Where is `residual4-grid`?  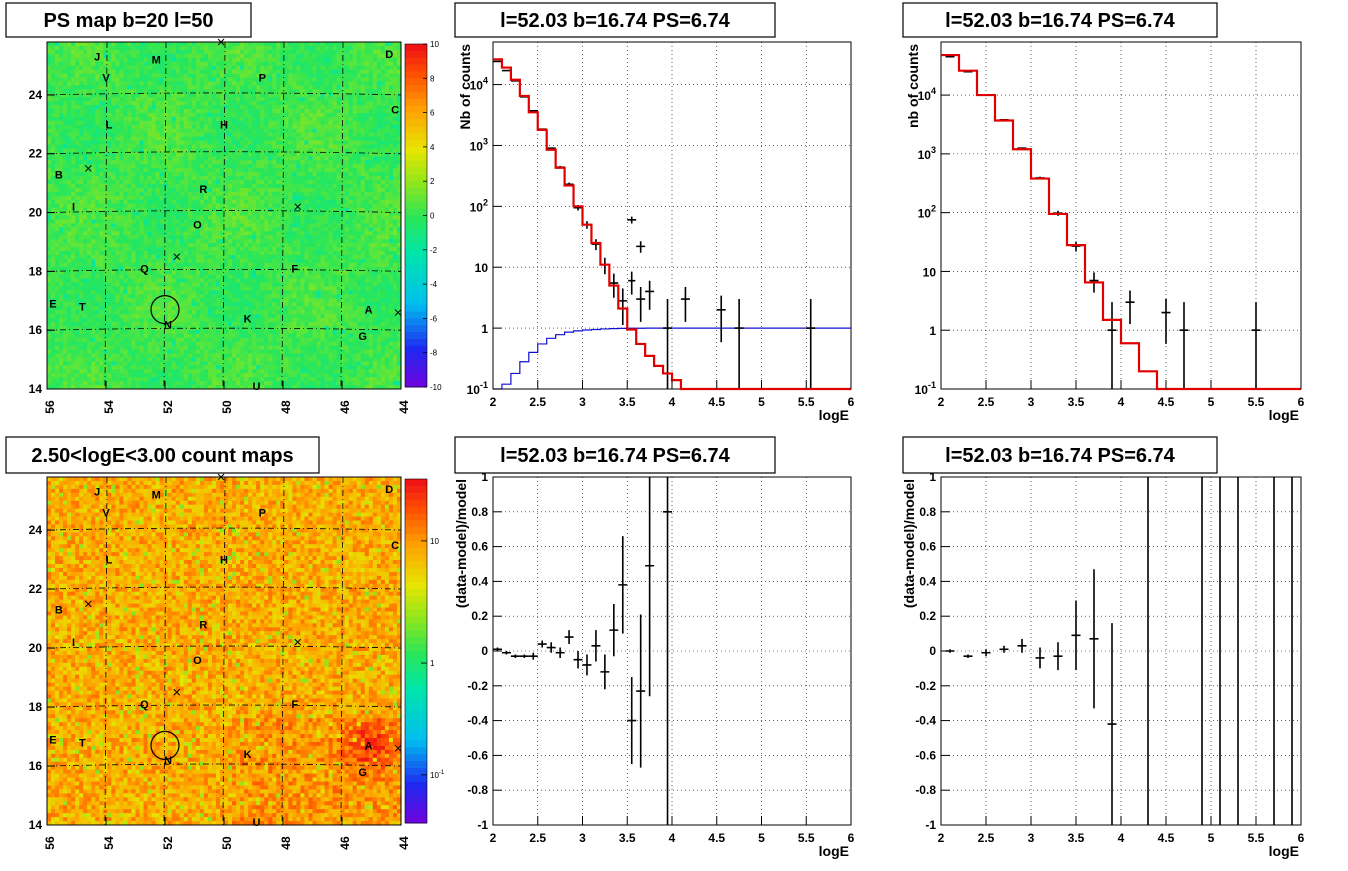 residual4-grid is located at coordinates (672, 651).